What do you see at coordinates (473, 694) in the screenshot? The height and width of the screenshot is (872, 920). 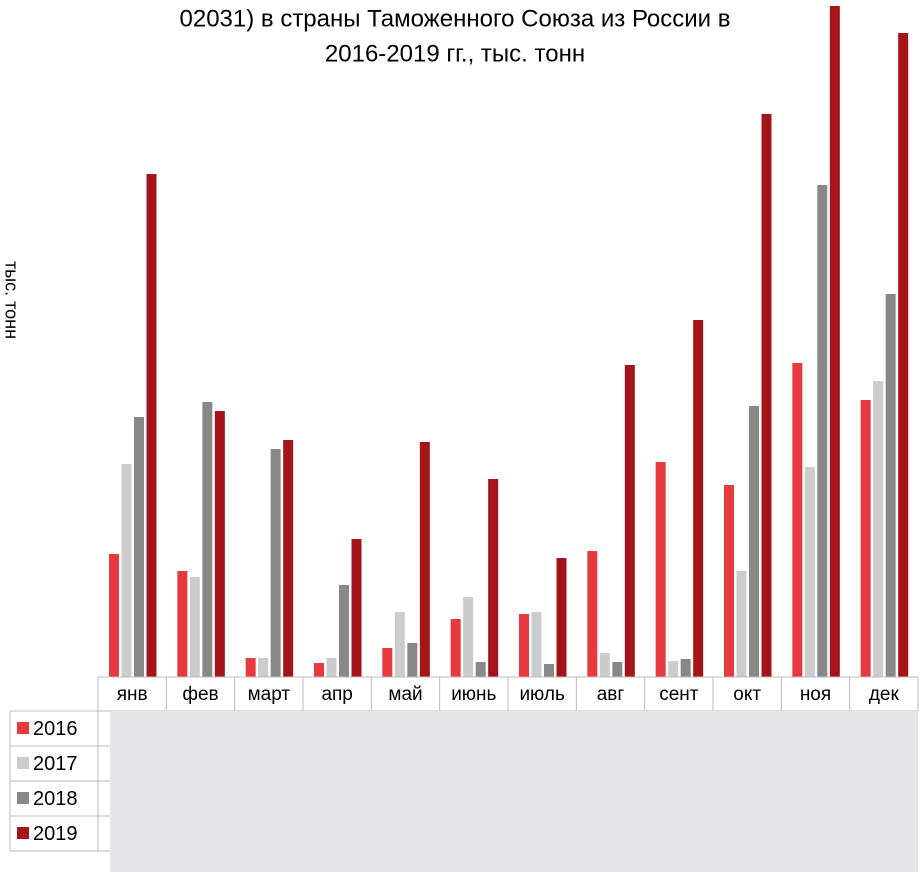 I see `x-tick-label: июнь` at bounding box center [473, 694].